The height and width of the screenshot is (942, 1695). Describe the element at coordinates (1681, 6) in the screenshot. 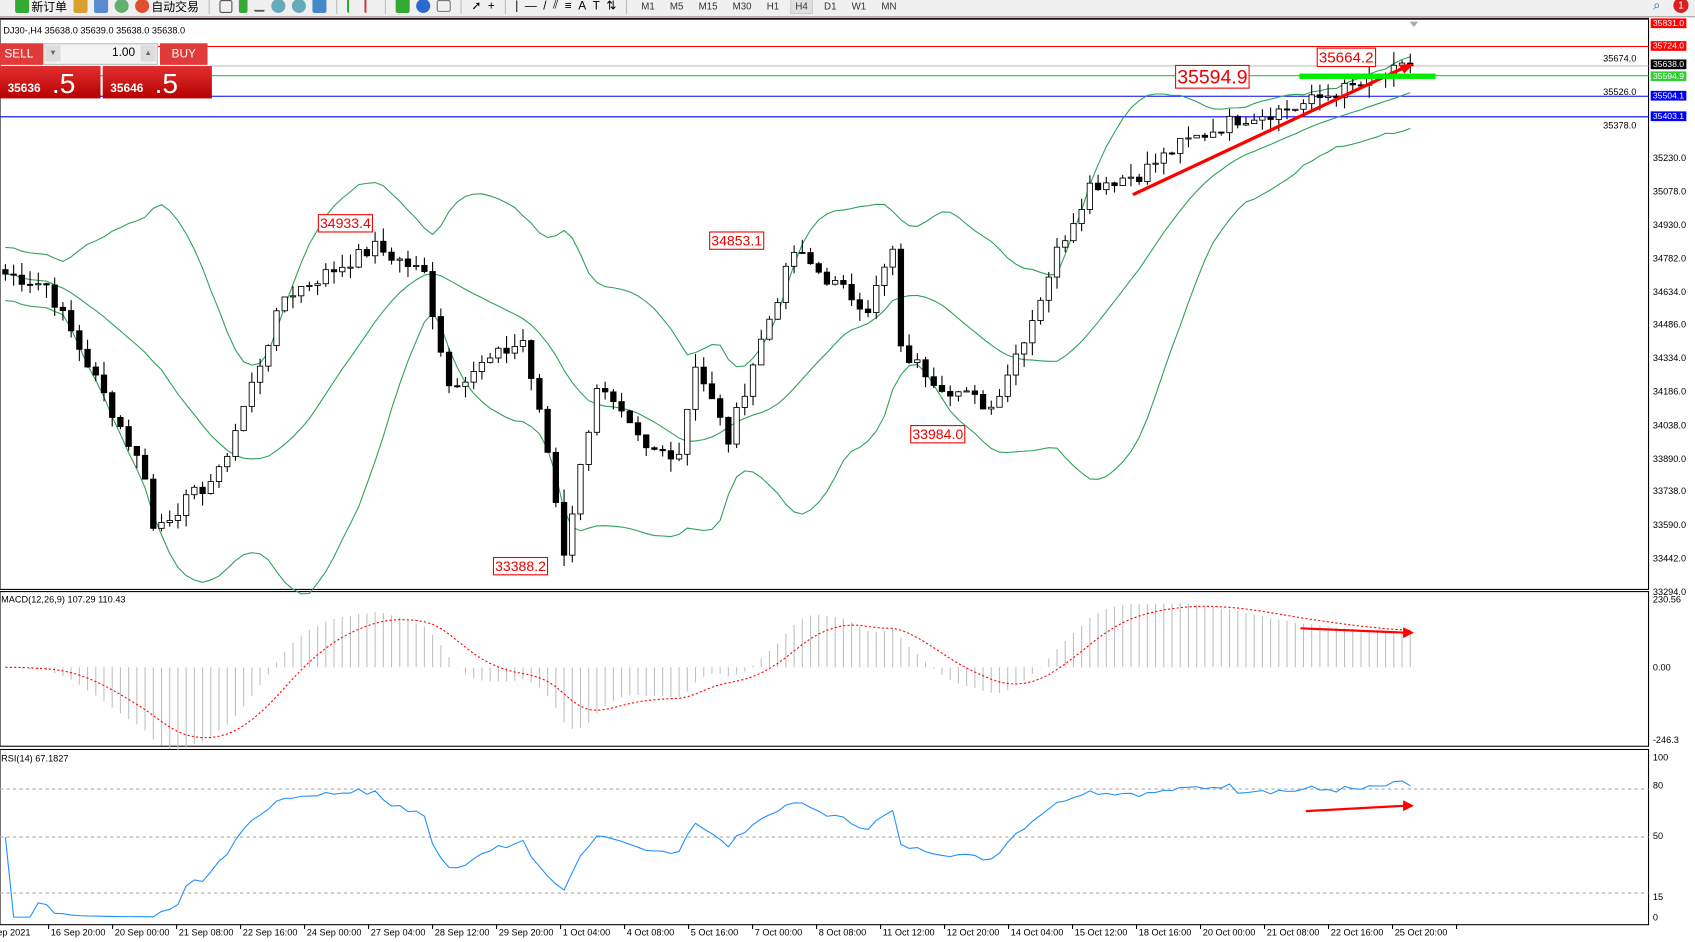

I see `alert-badge: 1` at that location.